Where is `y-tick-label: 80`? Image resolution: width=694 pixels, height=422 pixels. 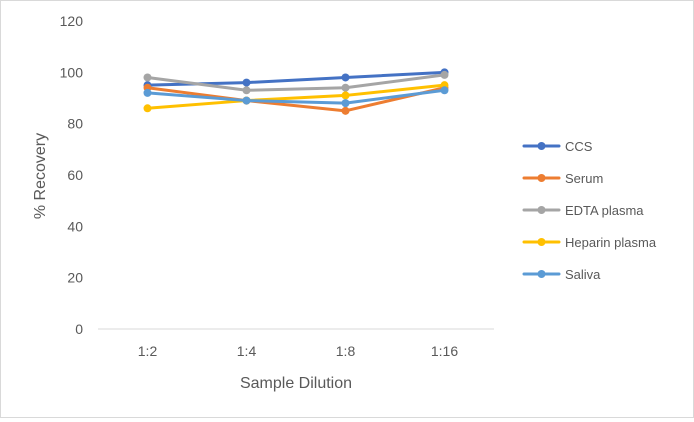
y-tick-label: 80 is located at coordinates (75, 124).